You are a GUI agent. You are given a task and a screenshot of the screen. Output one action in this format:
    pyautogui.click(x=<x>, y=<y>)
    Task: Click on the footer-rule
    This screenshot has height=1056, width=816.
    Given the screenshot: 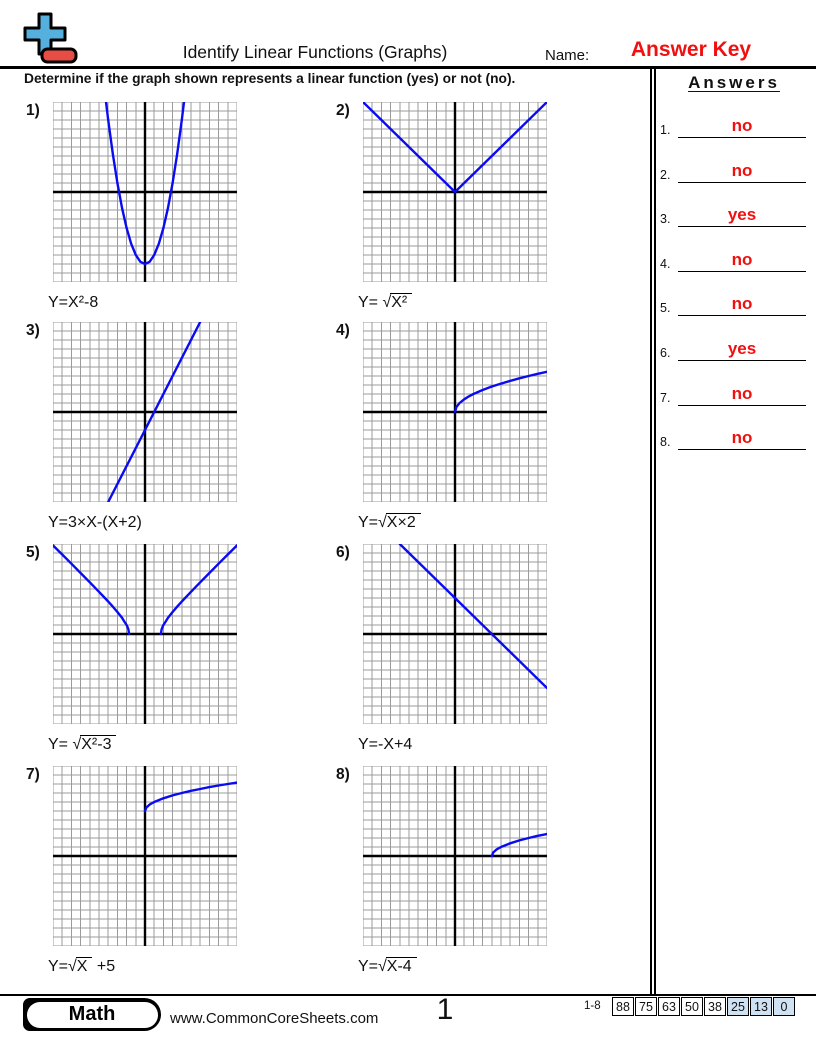 What is the action you would take?
    pyautogui.click(x=408, y=995)
    